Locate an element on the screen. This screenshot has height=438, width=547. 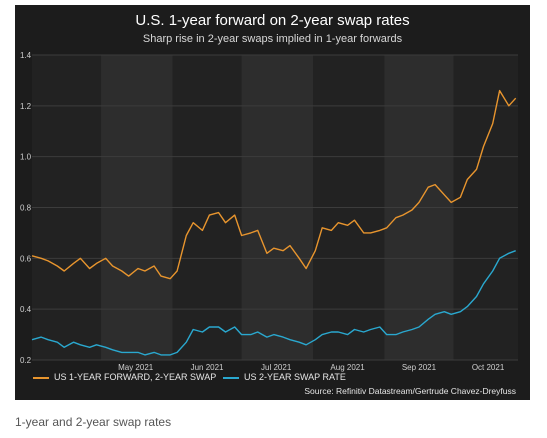
x-tick-label: Jun 2021 is located at coordinates (207, 367).